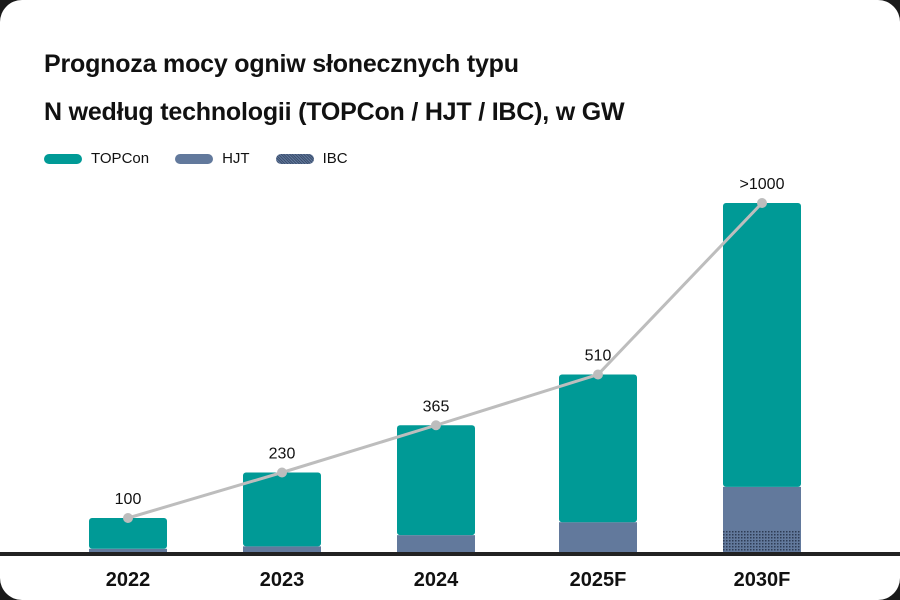  I want to click on x-tick-label-2030F: 2030F, so click(762, 580).